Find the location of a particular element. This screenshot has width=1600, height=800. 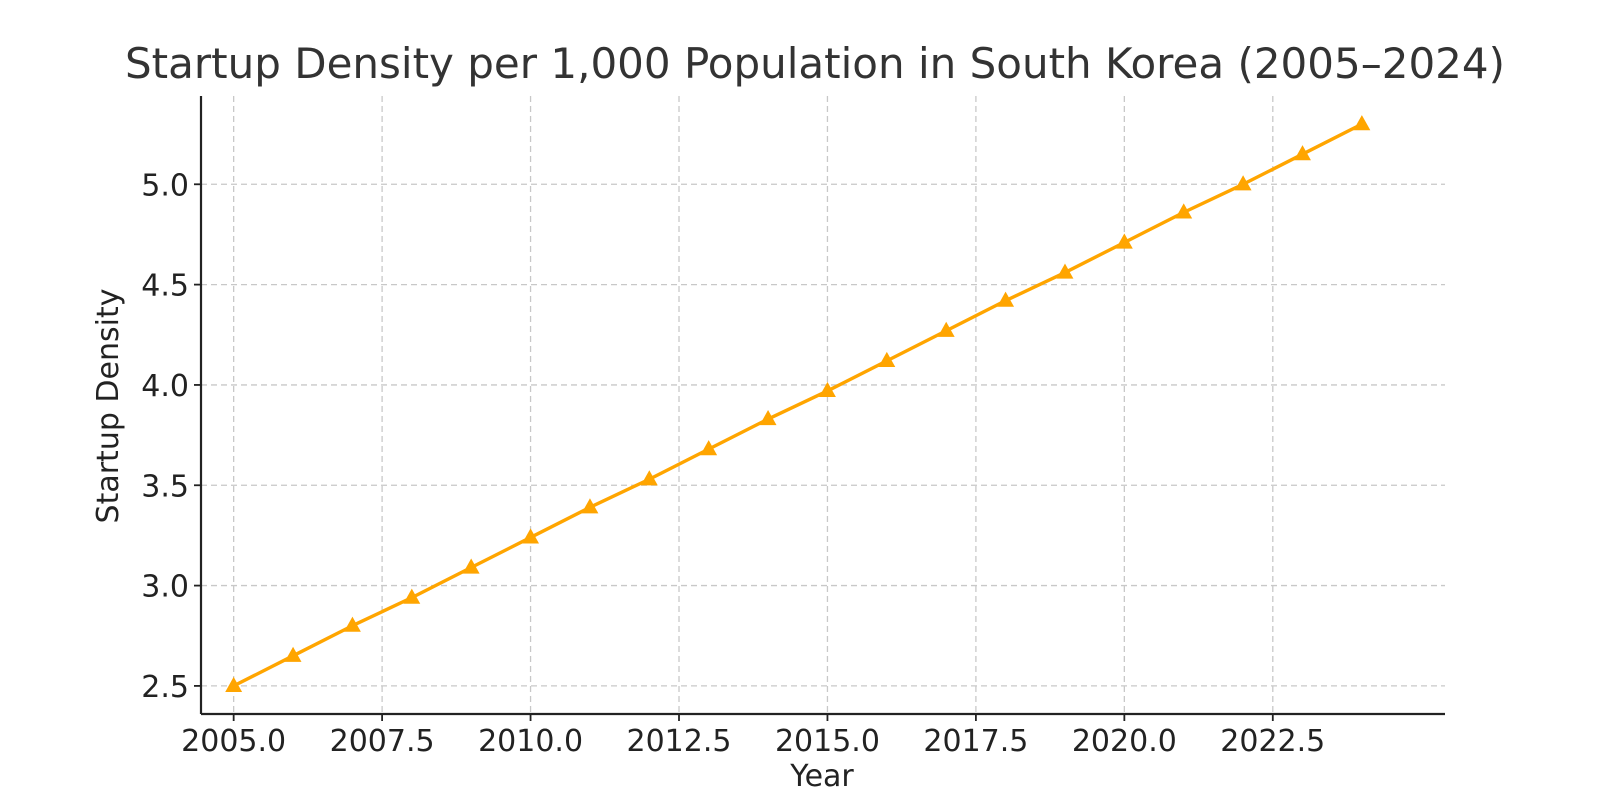

x-tick-label: 2015.0 is located at coordinates (827, 741).